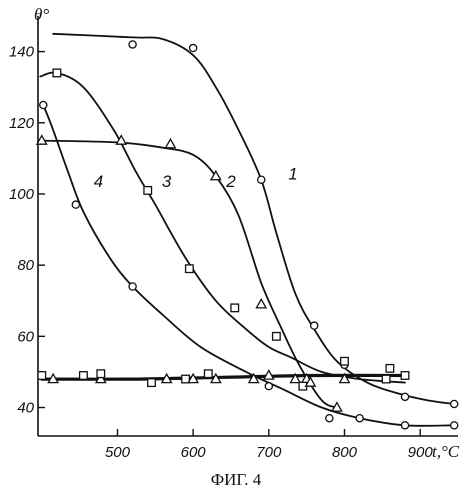  What do you see at coordinates (236, 480) in the screenshot?
I see `figure-caption: ФИГ. 4` at bounding box center [236, 480].